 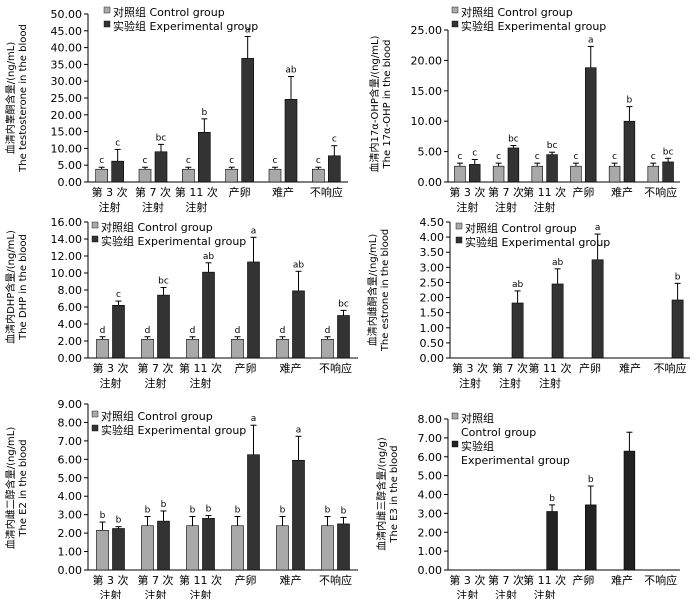 I want to click on y-tick-label: 12.00, so click(x=67, y=256).